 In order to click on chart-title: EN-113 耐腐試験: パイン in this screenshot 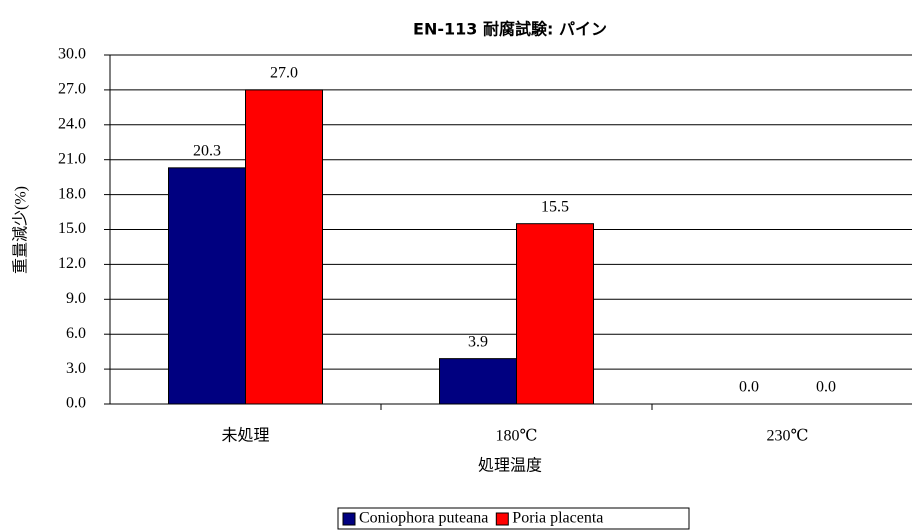, I will do `click(510, 29)`.